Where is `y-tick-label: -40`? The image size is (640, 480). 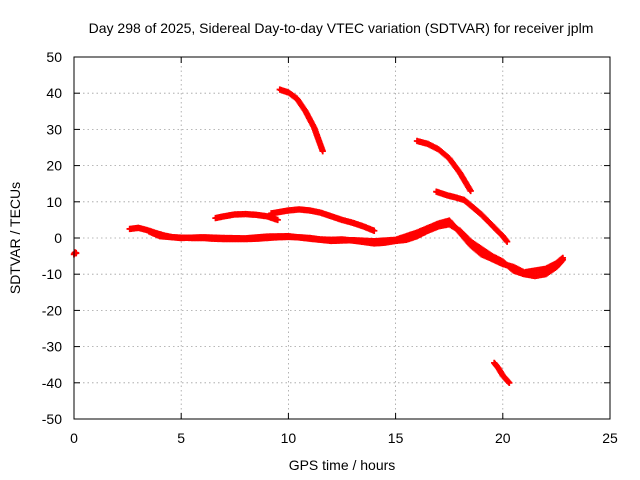
y-tick-label: -40 is located at coordinates (52, 383).